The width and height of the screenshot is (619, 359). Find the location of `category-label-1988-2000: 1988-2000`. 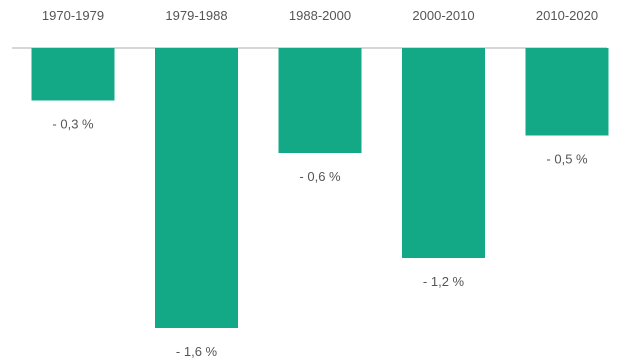

category-label-1988-2000: 1988-2000 is located at coordinates (320, 15).